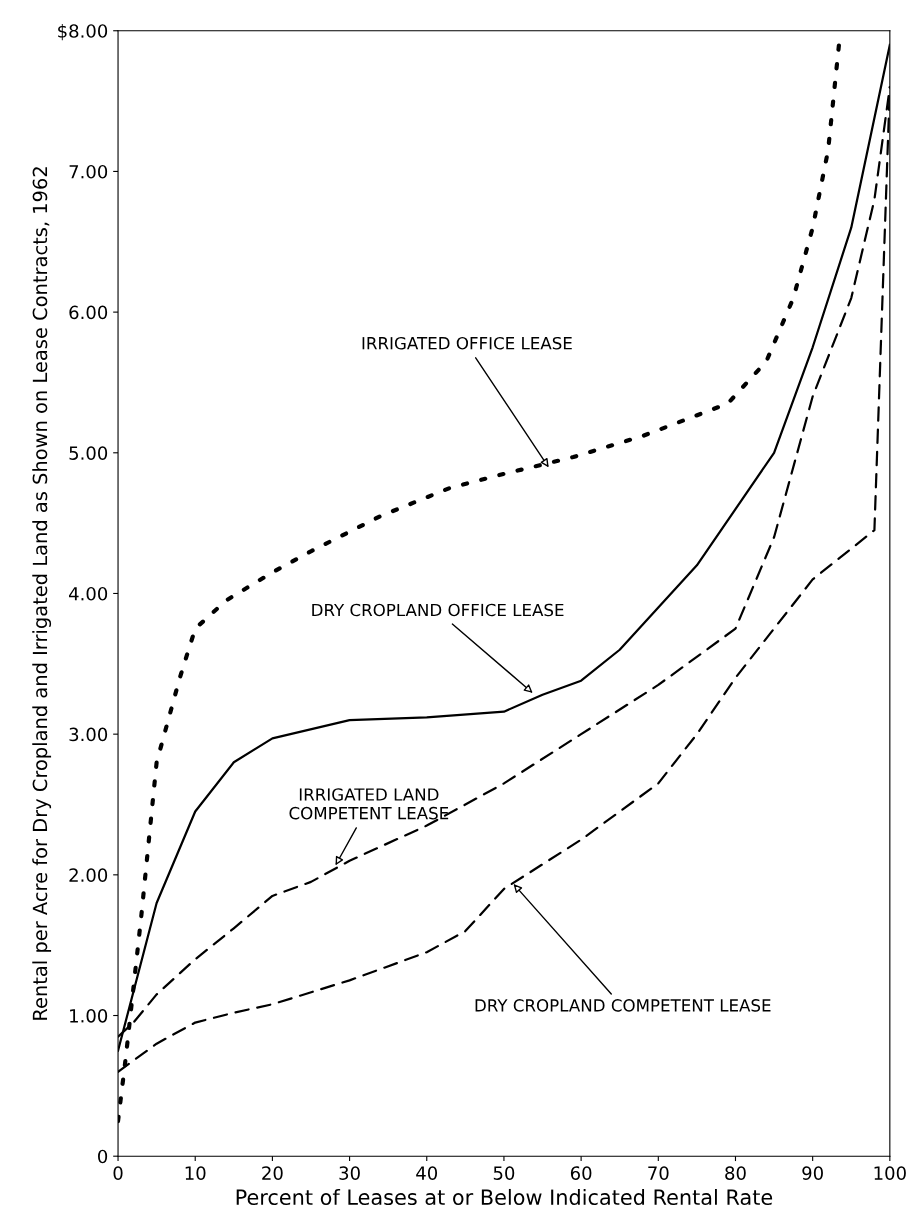 The image size is (908, 1230). Describe the element at coordinates (504, 1197) in the screenshot. I see `x-axis-title: Percent of Leases at or Below Indicated Rental Rate` at that location.